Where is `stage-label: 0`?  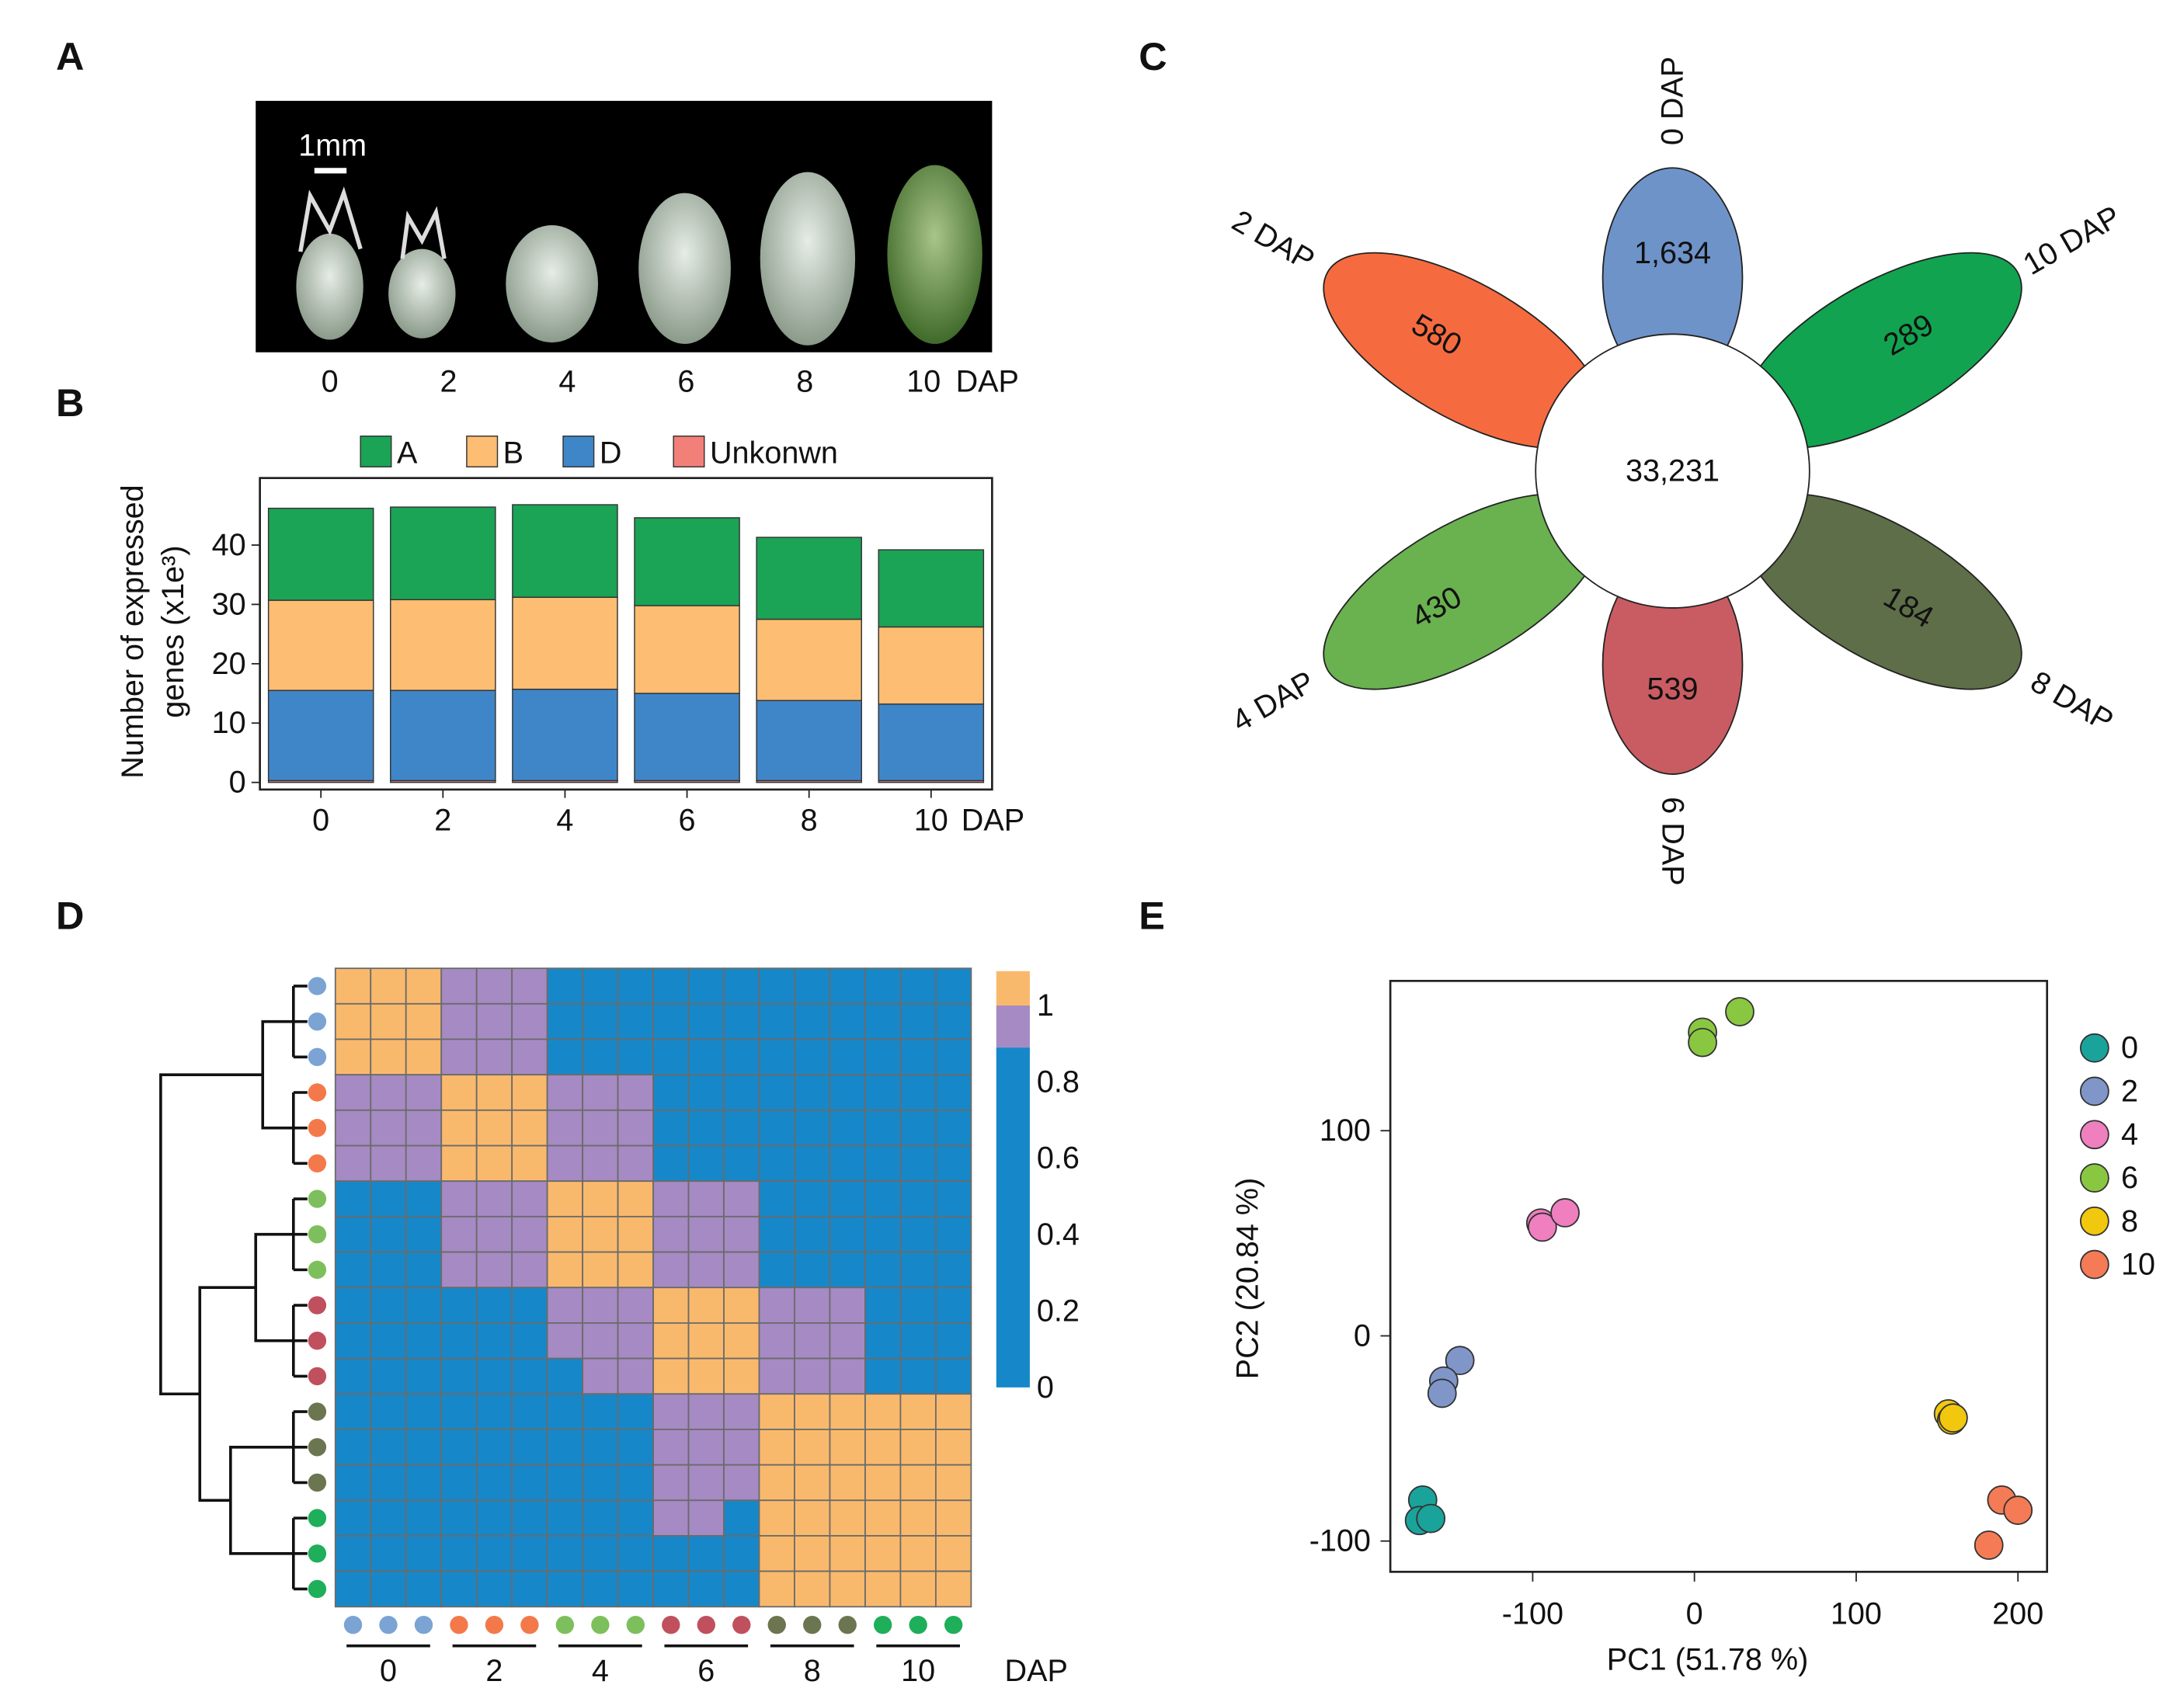 stage-label: 0 is located at coordinates (330, 382).